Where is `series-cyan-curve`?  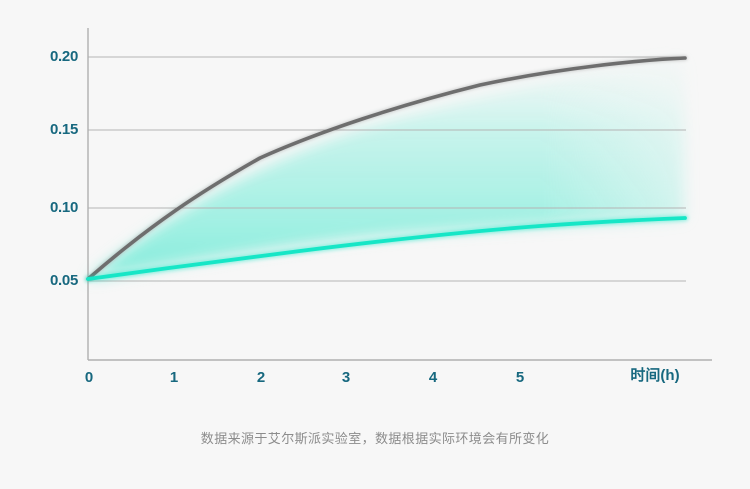
series-cyan-curve is located at coordinates (386, 248).